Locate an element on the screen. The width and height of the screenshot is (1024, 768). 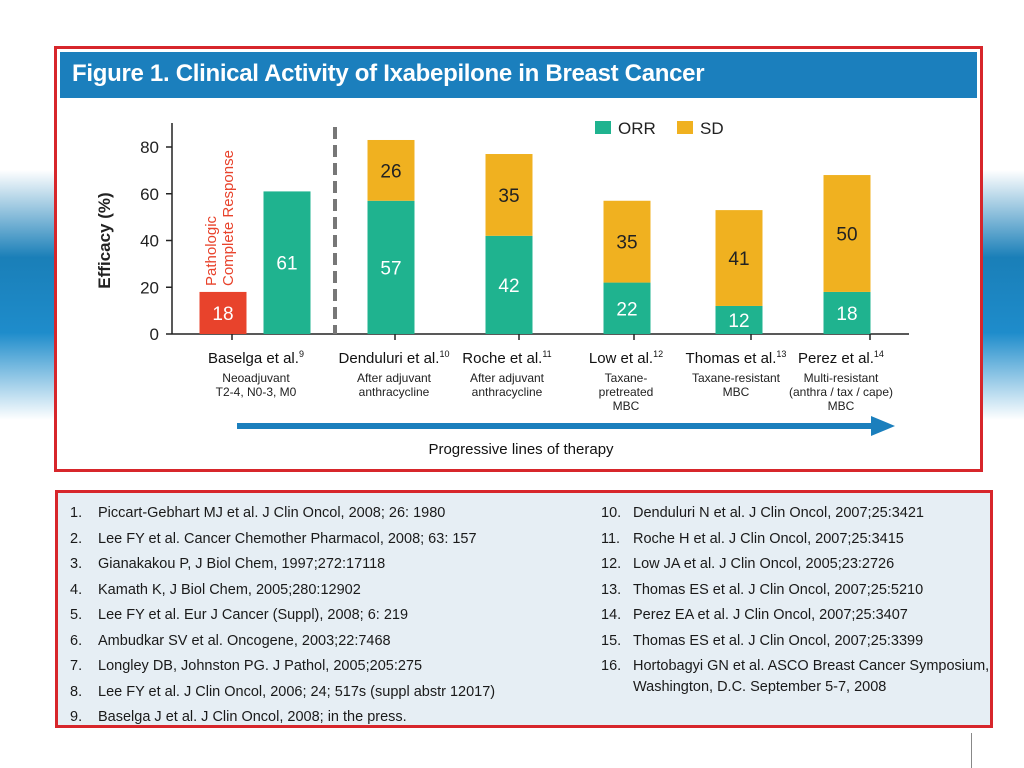
group-name-label: Low et al.12 is located at coordinates (626, 358).